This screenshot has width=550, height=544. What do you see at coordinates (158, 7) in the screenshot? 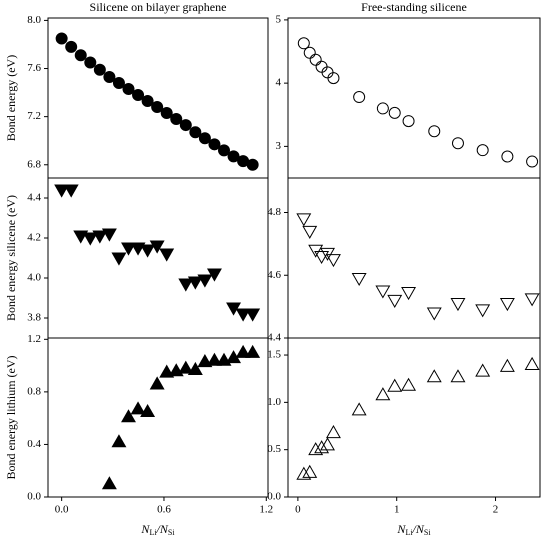
I see `panel-title: Silicene on bilayer graphene` at bounding box center [158, 7].